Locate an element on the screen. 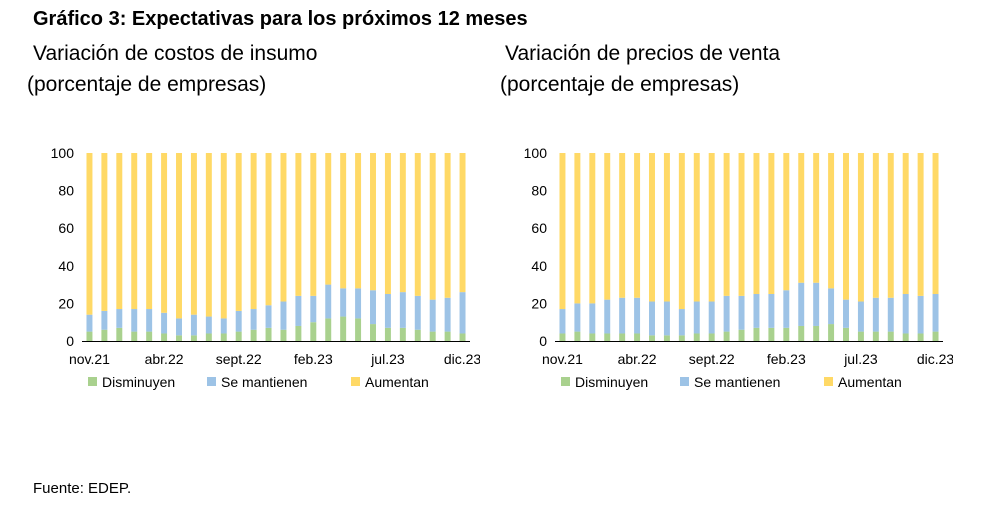 This screenshot has width=989, height=520. y-tick-label: 40 is located at coordinates (539, 266).